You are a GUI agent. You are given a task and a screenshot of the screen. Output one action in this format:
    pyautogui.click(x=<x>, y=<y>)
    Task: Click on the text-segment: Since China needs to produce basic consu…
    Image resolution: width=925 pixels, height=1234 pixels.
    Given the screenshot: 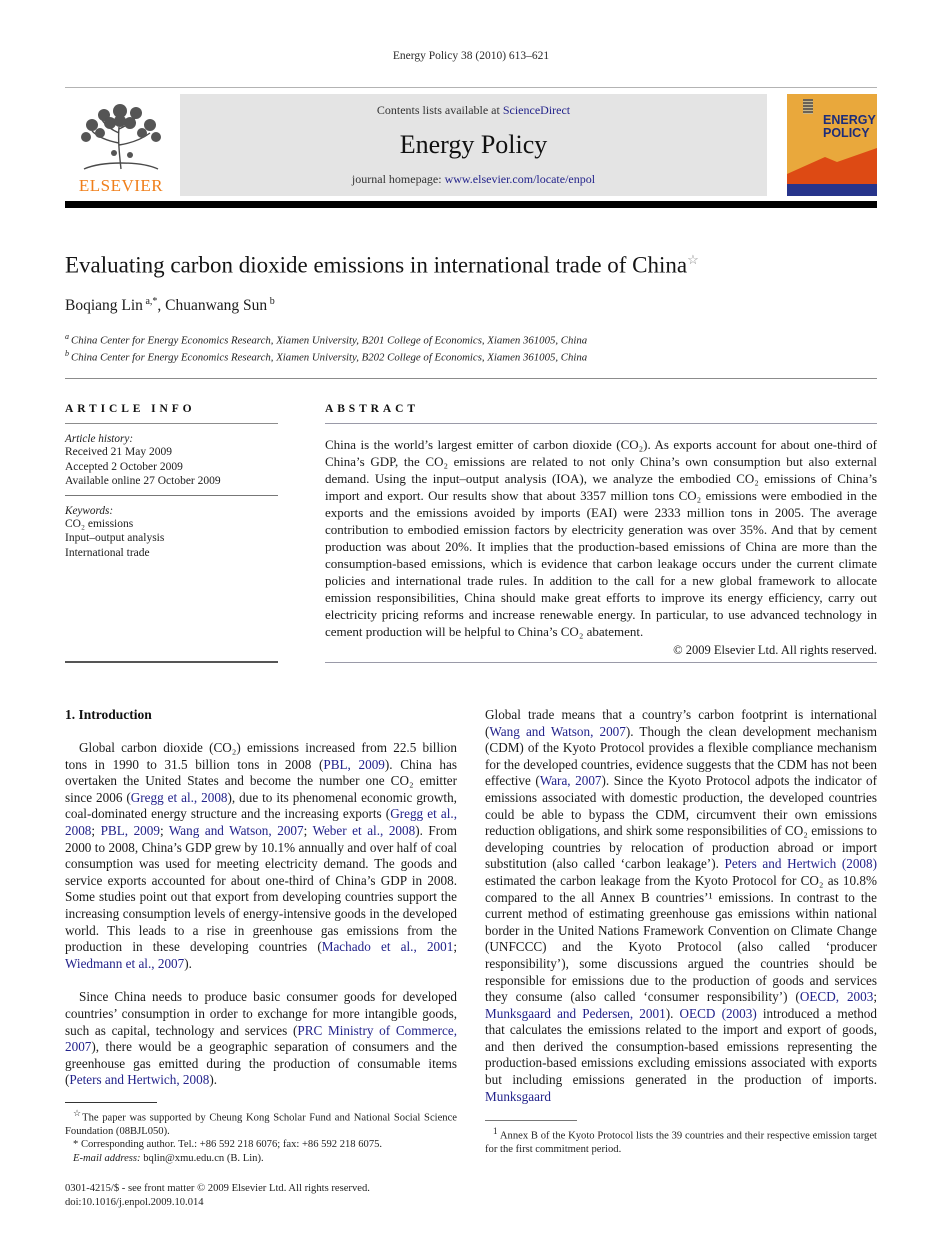 What is the action you would take?
    pyautogui.click(x=261, y=1013)
    